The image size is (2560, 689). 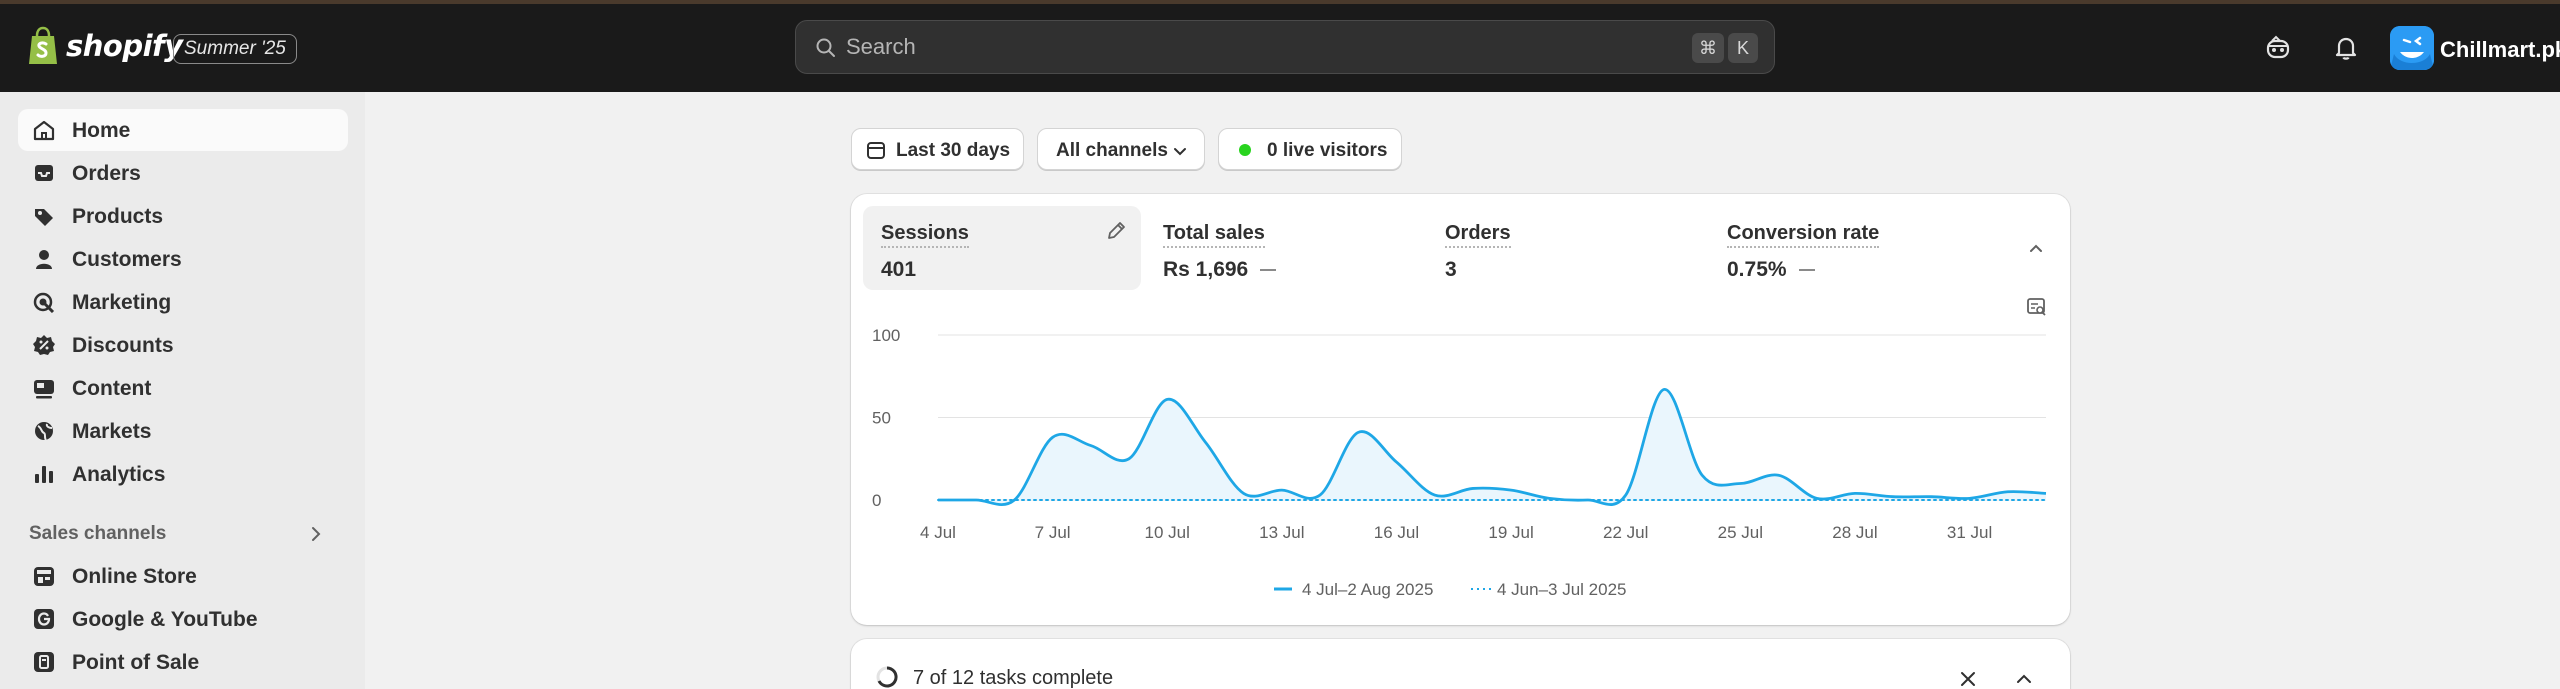 I want to click on sidebar-item-markets: Markets, so click(x=183, y=431).